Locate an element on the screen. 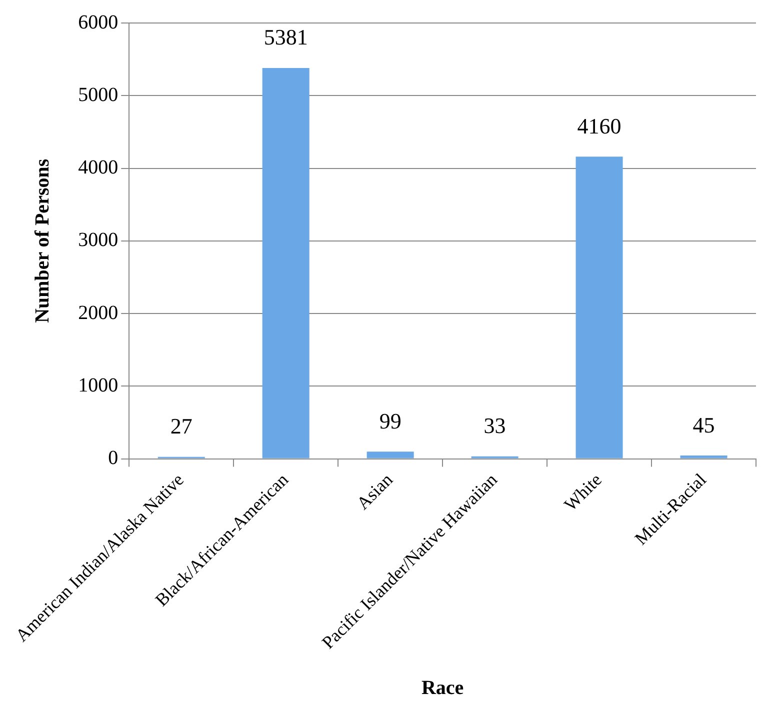  y-tick-label: 4000 is located at coordinates (98, 167).